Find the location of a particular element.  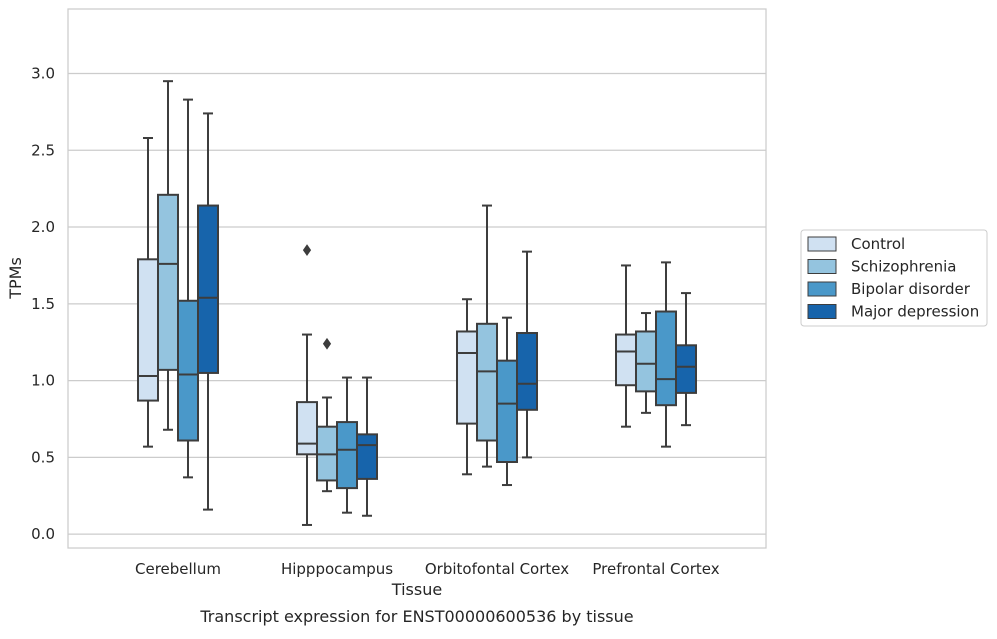

y-tick-label: 1.5 is located at coordinates (43, 304).